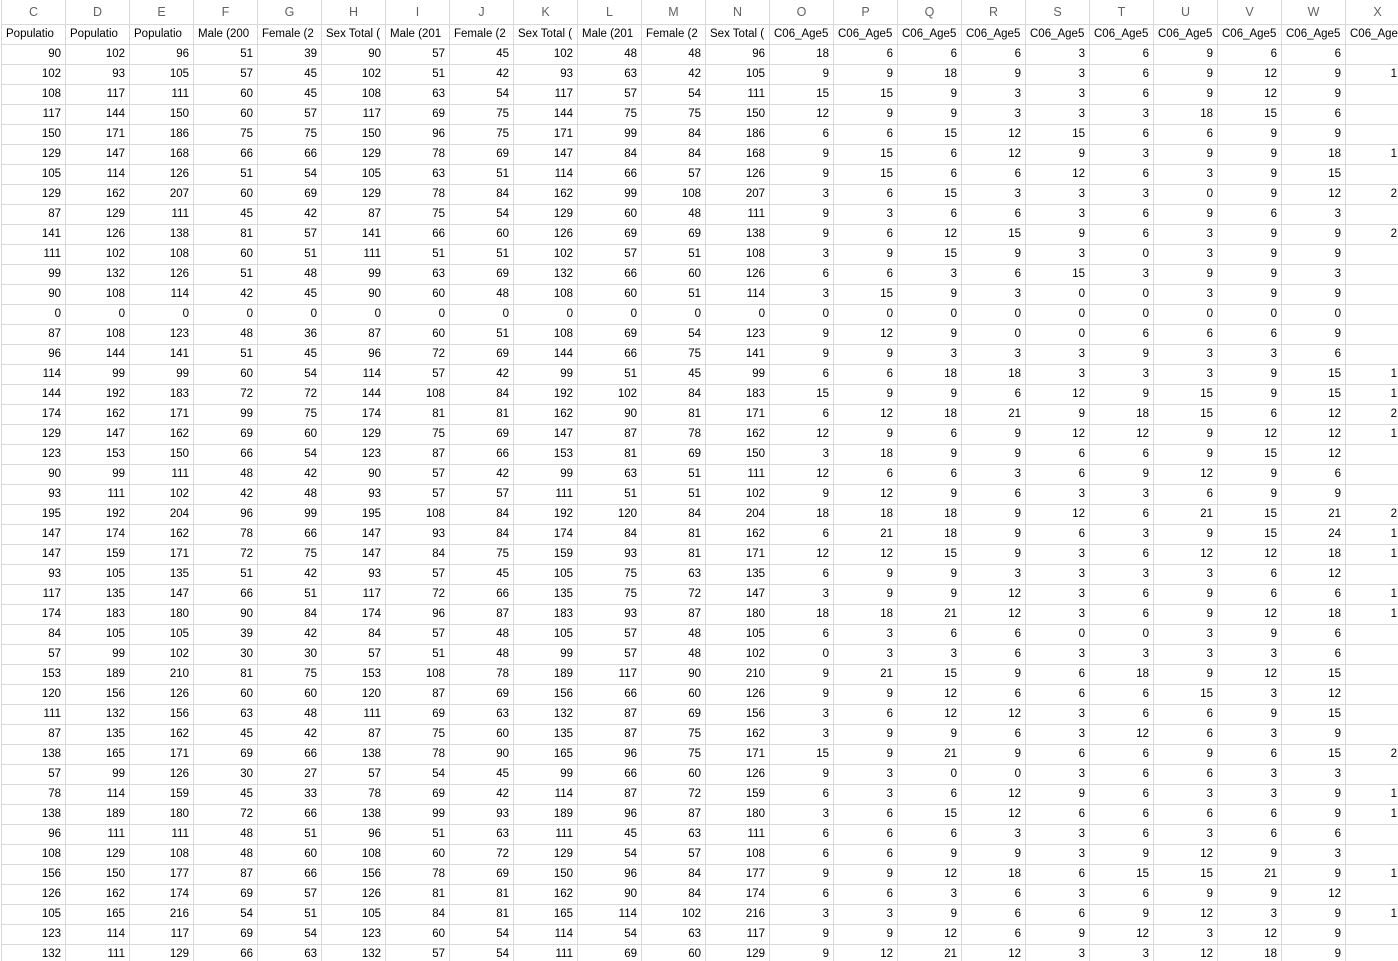 This screenshot has width=1398, height=961. Describe the element at coordinates (418, 895) in the screenshot. I see `cell-I-43: 81` at that location.